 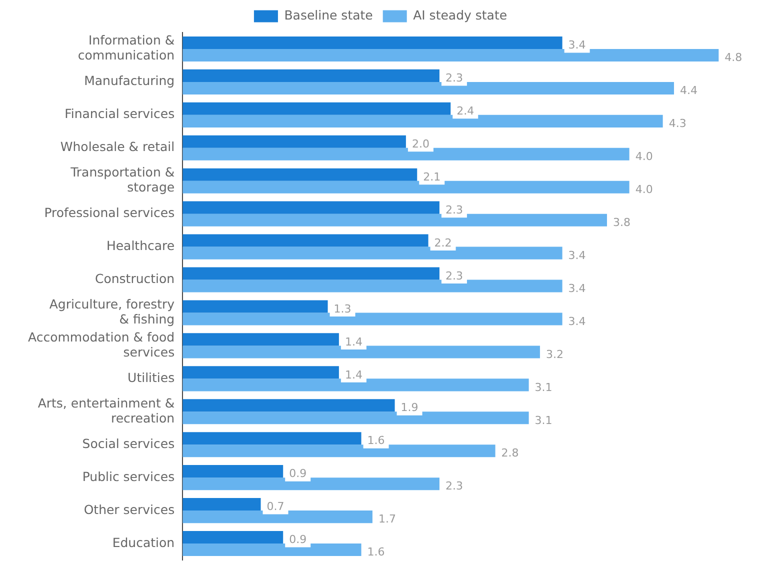 I want to click on legend-label: AI steady state, so click(x=460, y=15).